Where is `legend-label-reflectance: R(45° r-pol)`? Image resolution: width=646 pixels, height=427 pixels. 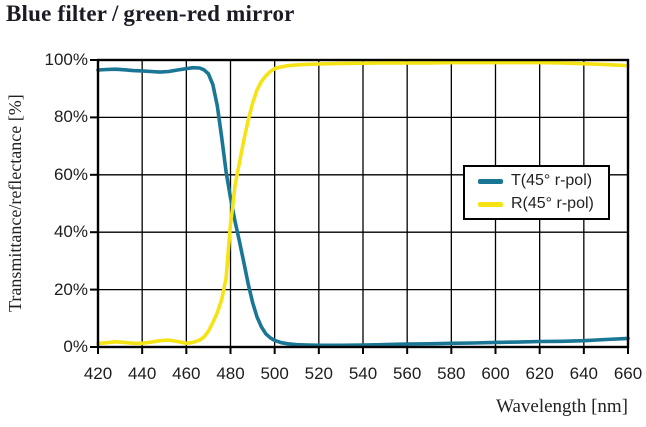
legend-label-reflectance: R(45° r-pol) is located at coordinates (552, 203).